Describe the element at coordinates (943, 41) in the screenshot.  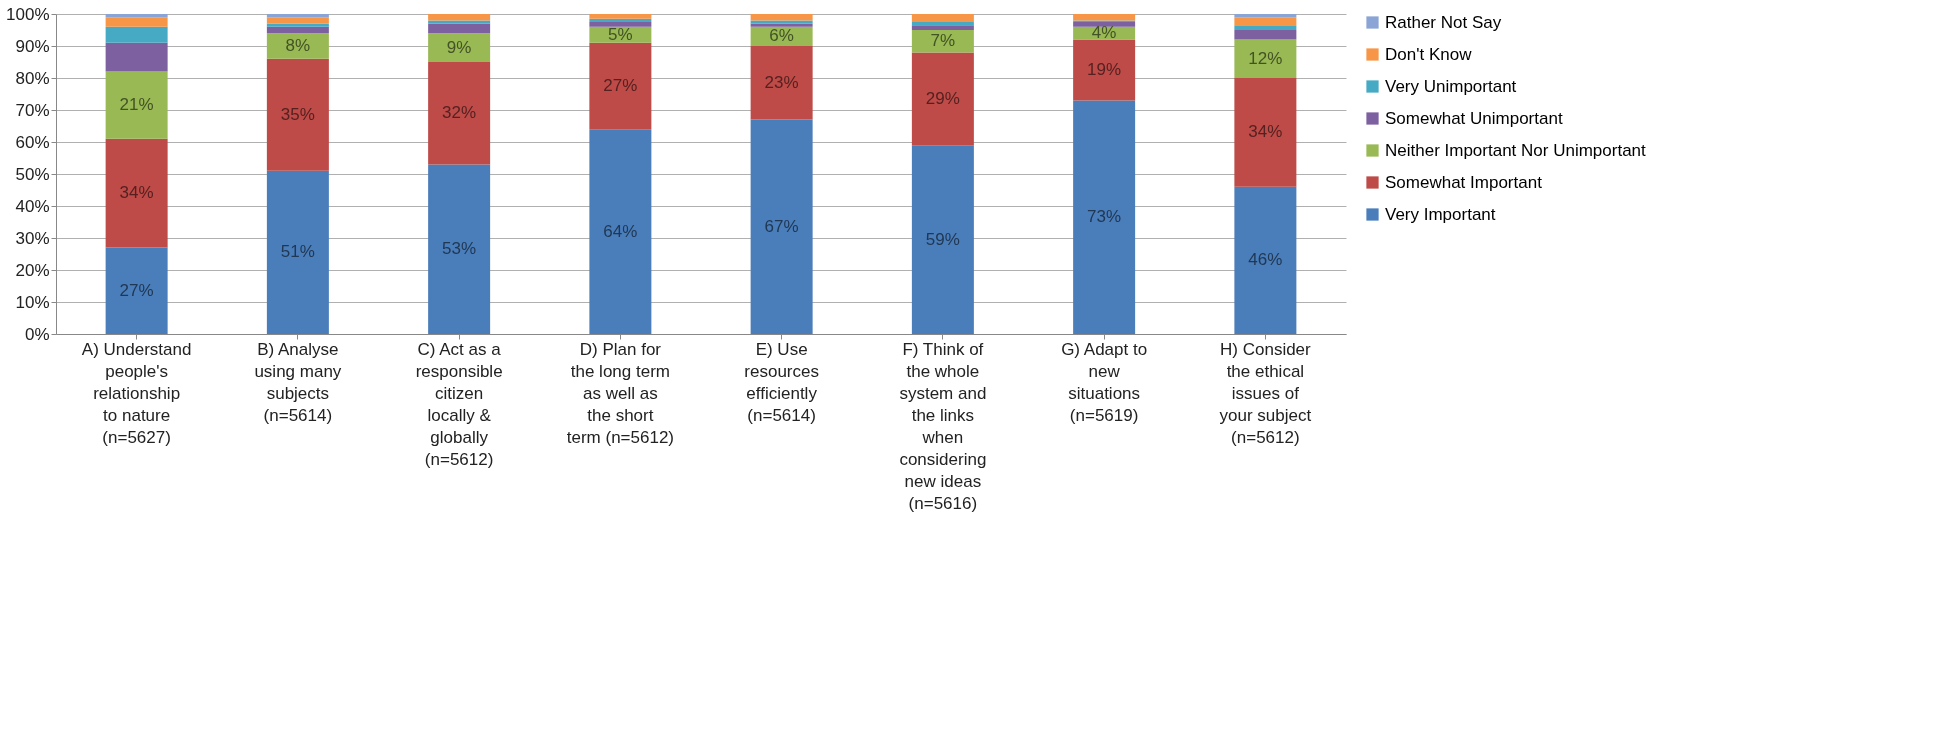
I see `data-label: 7%` at that location.